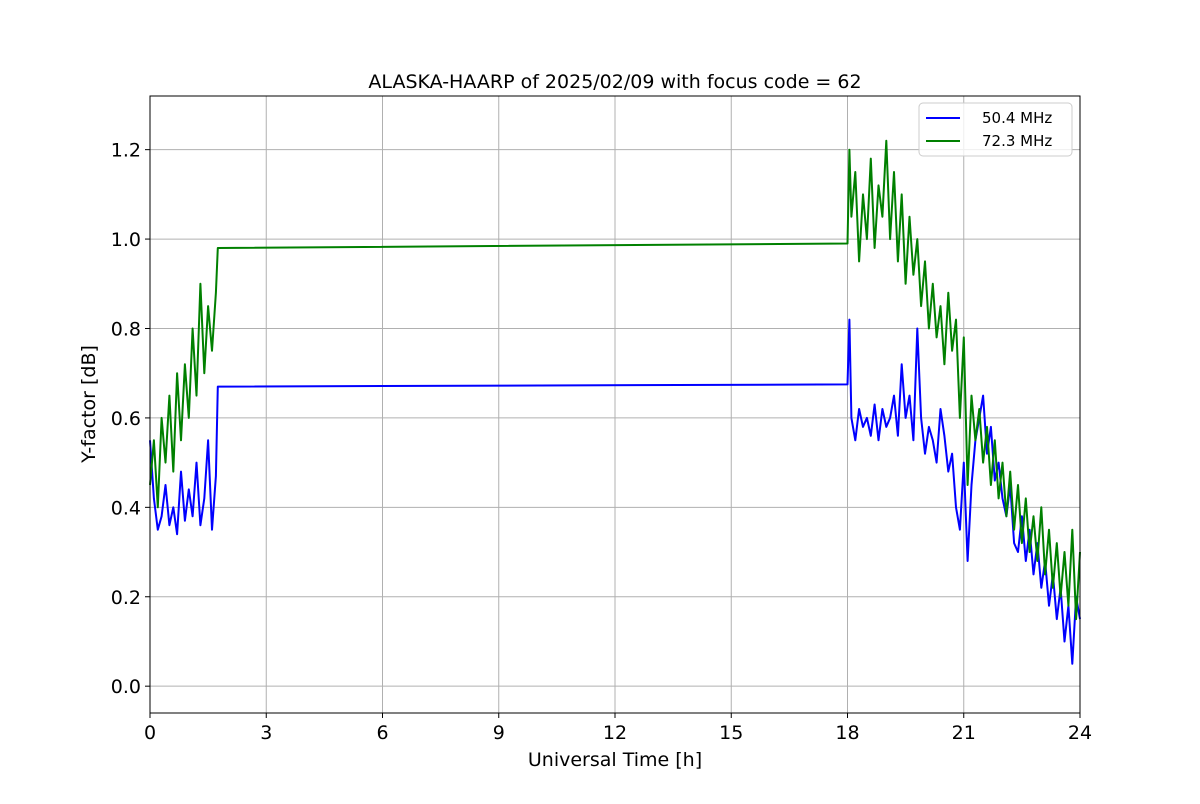 The height and width of the screenshot is (804, 1200). I want to click on y-tick-label: 1.0, so click(126, 240).